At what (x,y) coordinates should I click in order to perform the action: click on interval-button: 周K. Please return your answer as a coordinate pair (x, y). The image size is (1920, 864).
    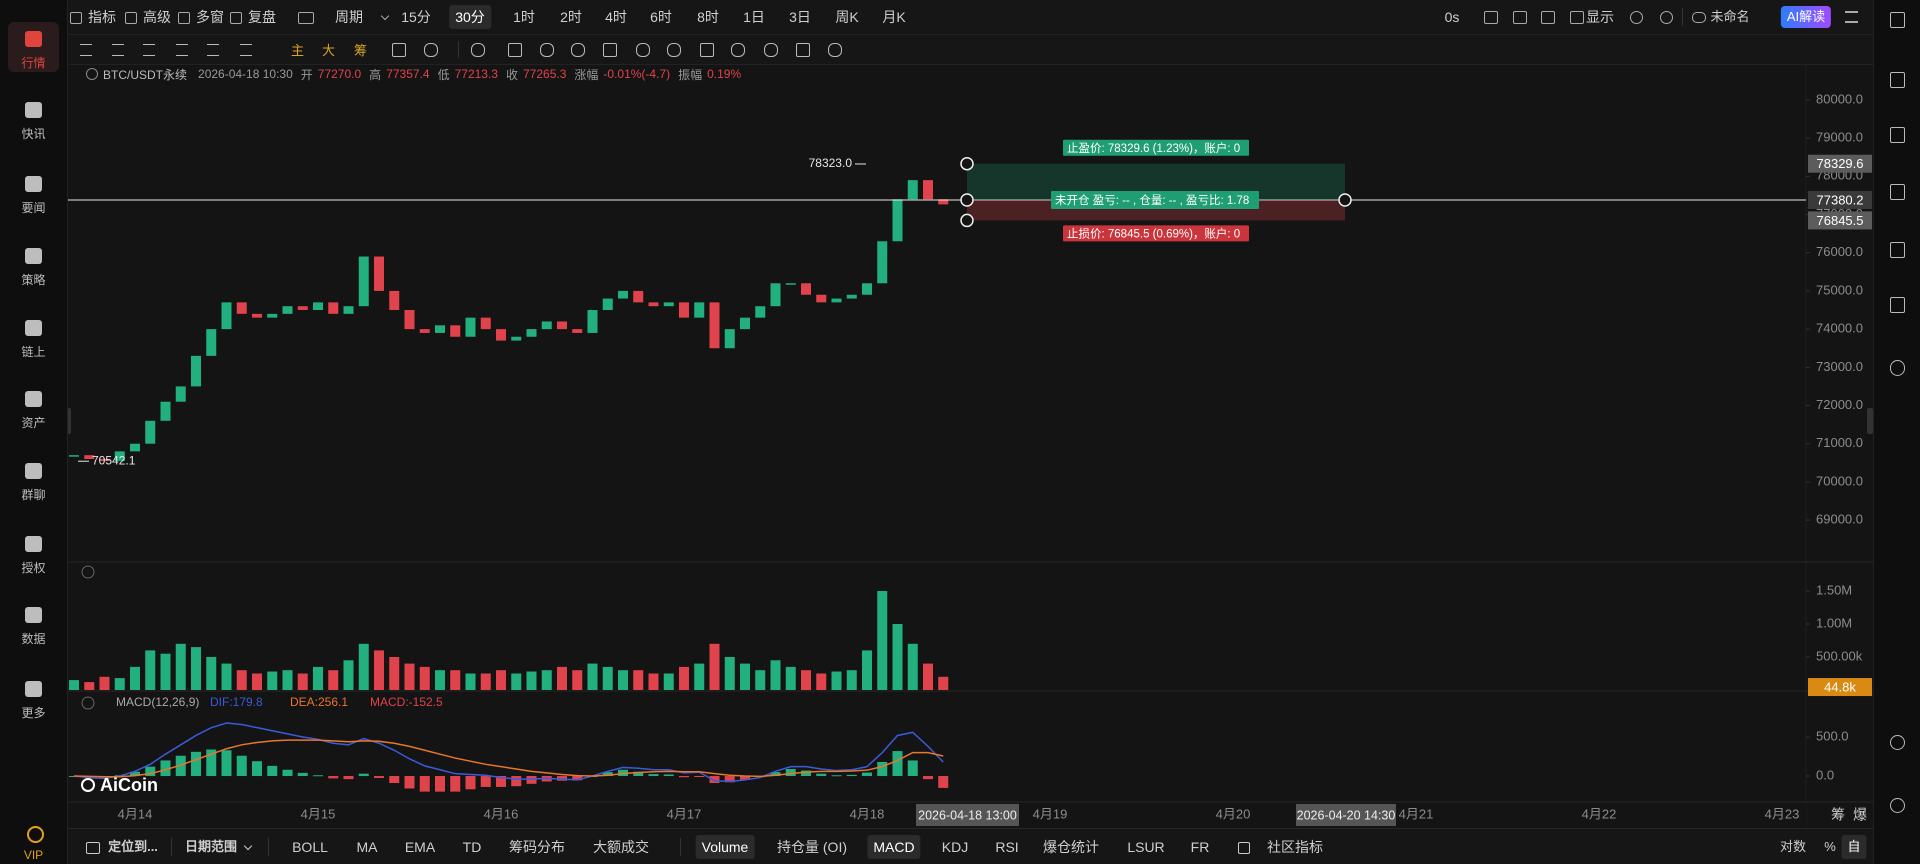
    Looking at the image, I should click on (847, 17).